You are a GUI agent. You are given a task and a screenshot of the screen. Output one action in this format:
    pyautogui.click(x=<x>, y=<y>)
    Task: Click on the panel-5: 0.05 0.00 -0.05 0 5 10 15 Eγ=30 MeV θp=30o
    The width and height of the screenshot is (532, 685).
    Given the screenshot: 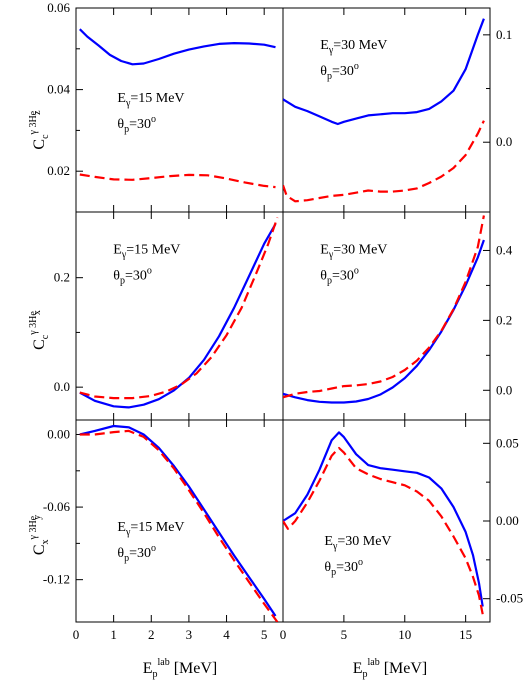 What is the action you would take?
    pyautogui.click(x=401, y=530)
    